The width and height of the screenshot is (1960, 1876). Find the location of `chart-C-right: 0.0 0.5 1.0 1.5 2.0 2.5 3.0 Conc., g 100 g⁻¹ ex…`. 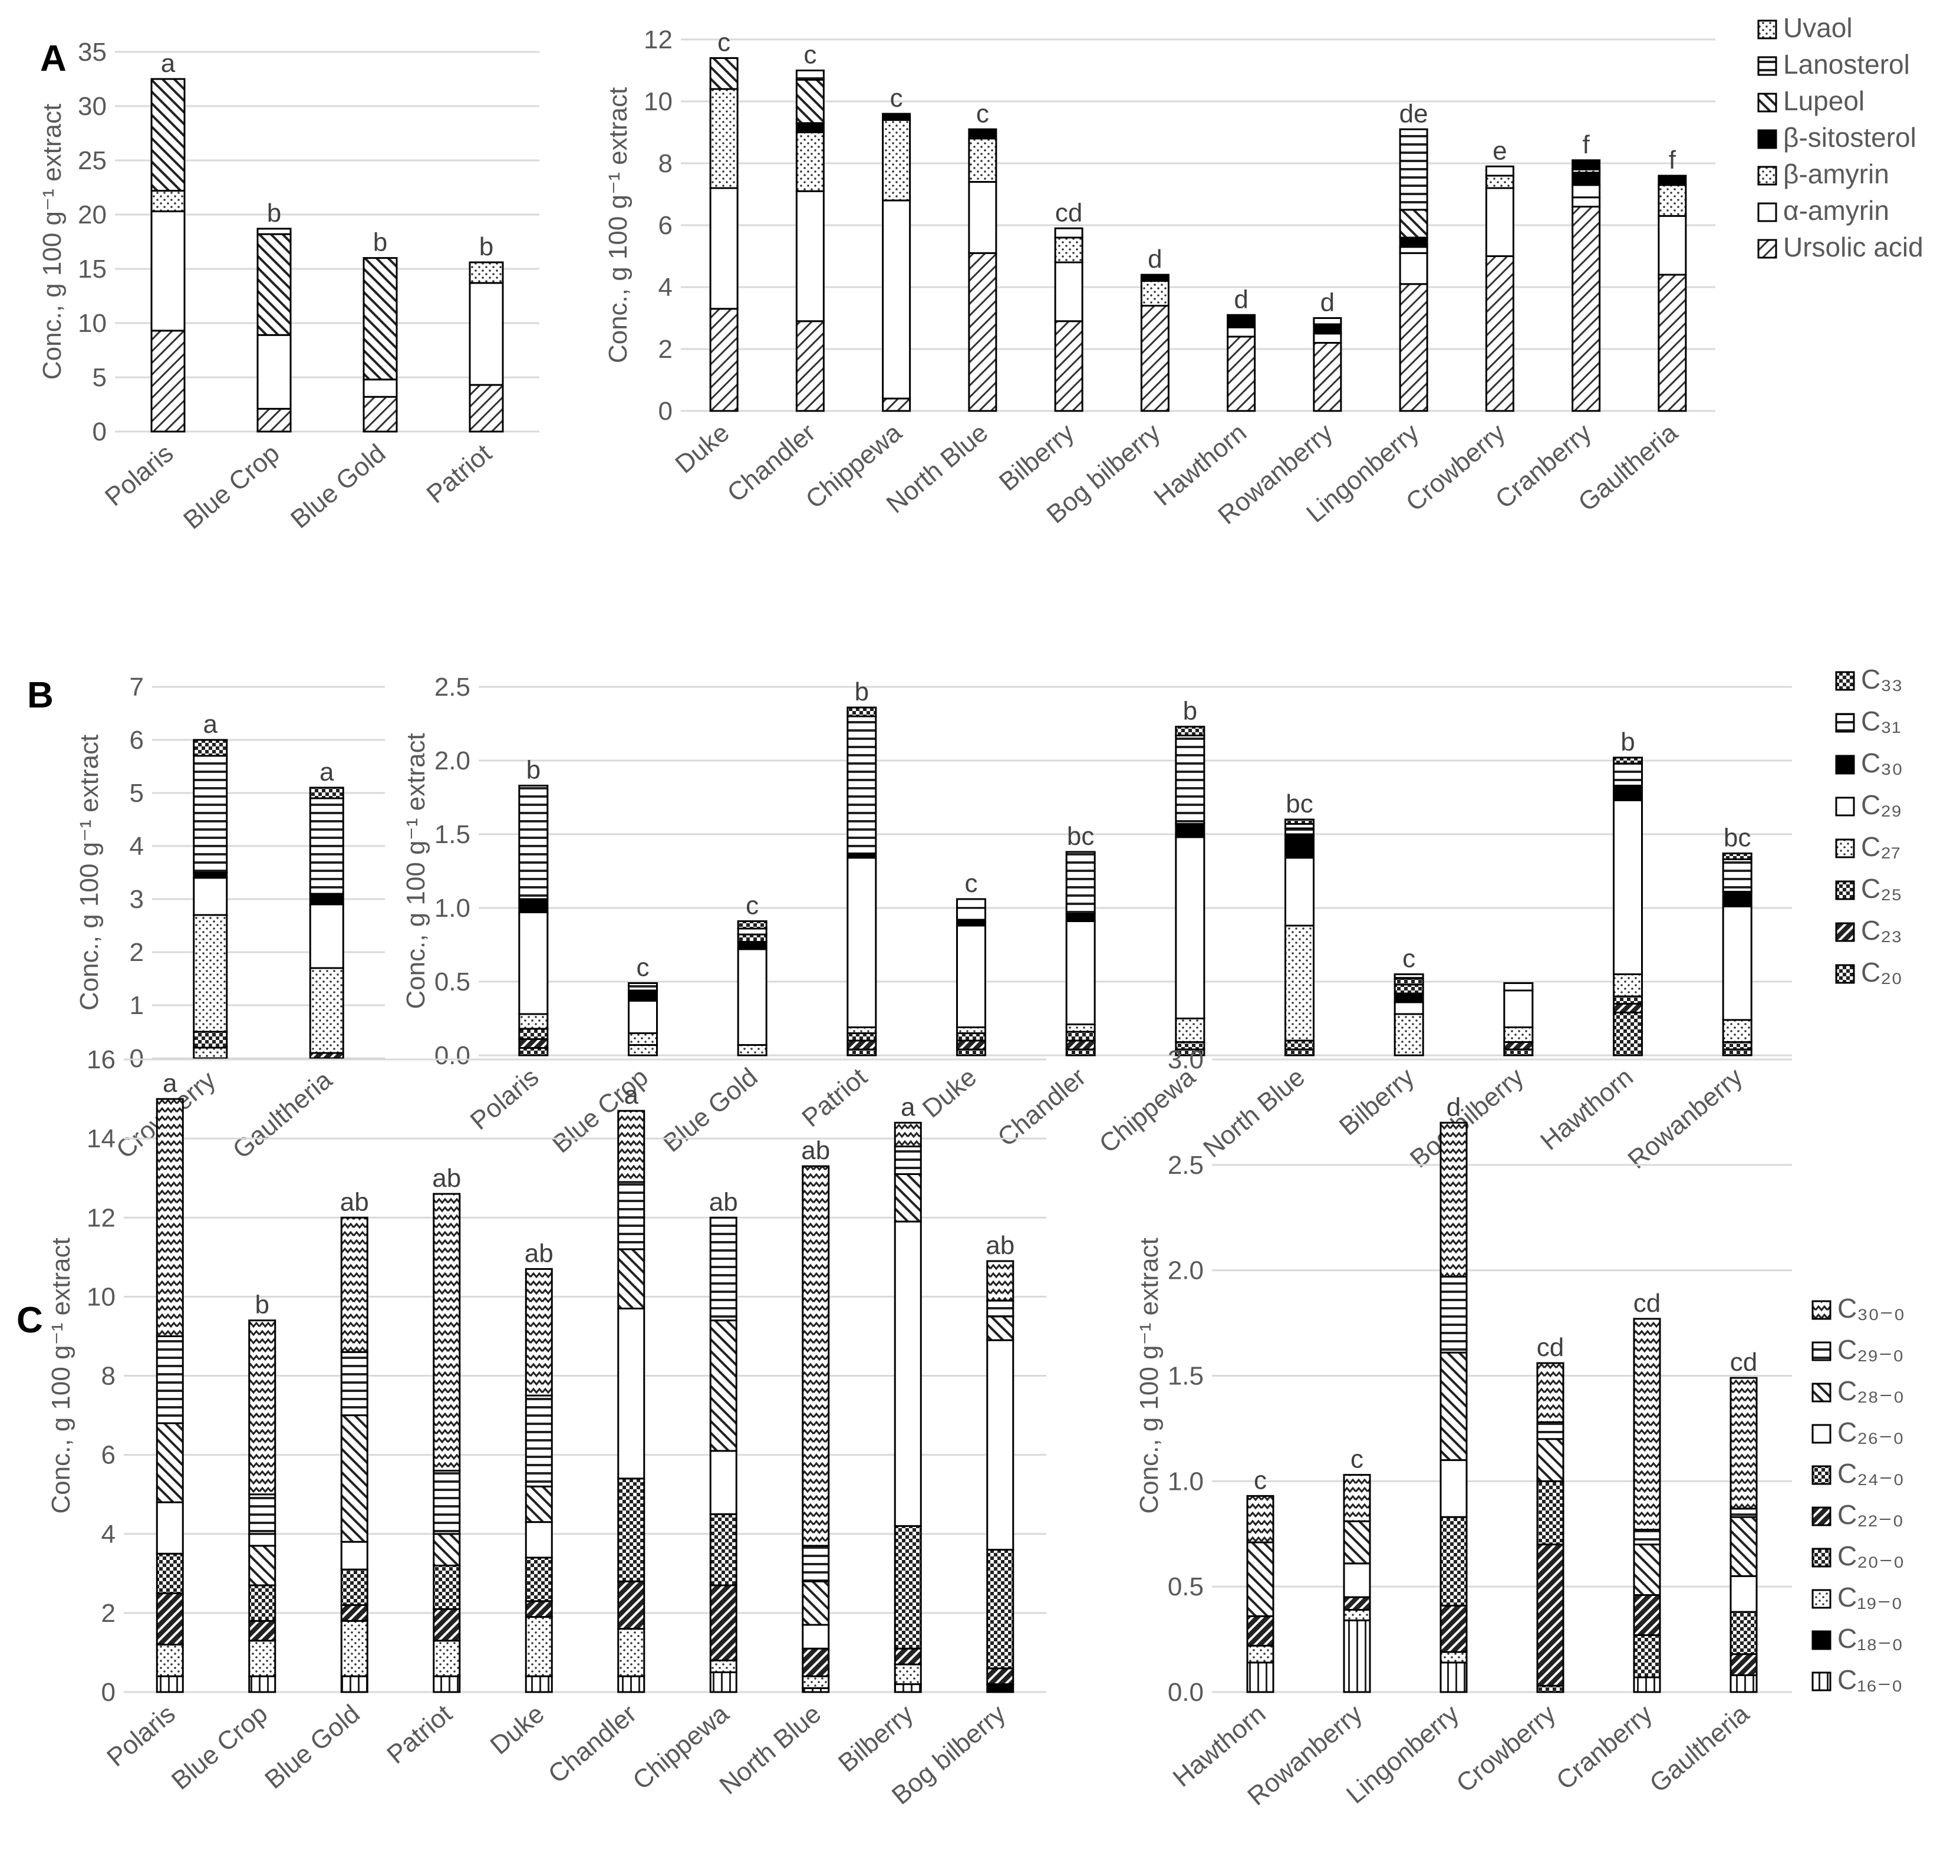

chart-C-right: 0.0 0.5 1.0 1.5 2.0 2.5 3.0 Conc., g 100 g⁻¹ ex… is located at coordinates (1463, 1428).